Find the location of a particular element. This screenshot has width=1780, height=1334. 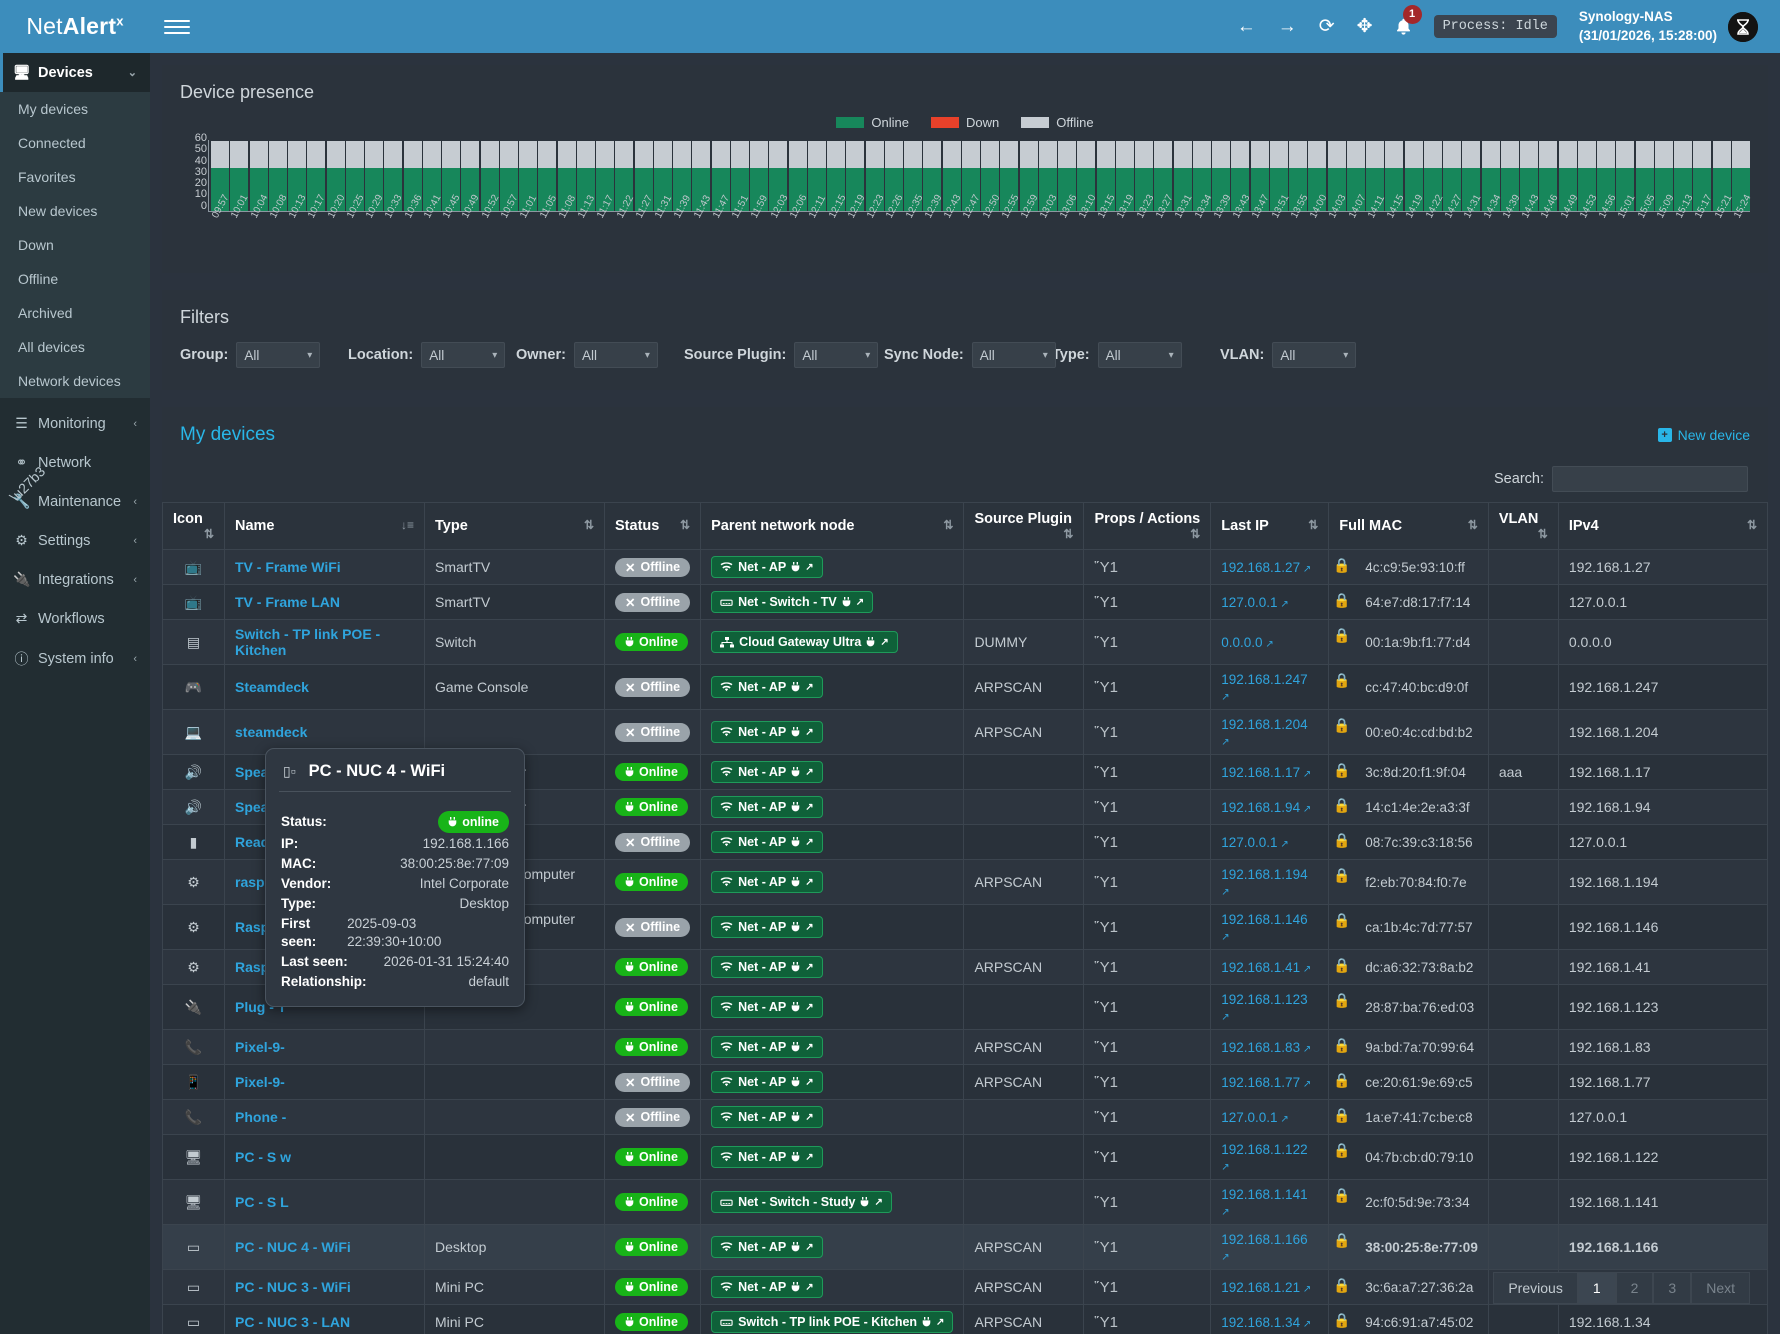

column-header: VLAN ⇅ is located at coordinates (1523, 526).